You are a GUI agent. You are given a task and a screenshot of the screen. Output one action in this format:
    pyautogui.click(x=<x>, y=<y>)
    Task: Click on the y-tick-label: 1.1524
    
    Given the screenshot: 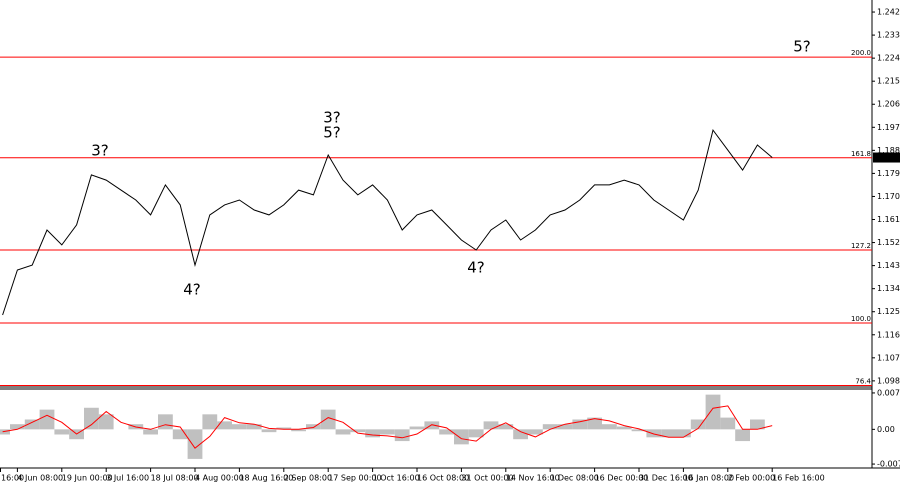 What is the action you would take?
    pyautogui.click(x=888, y=242)
    